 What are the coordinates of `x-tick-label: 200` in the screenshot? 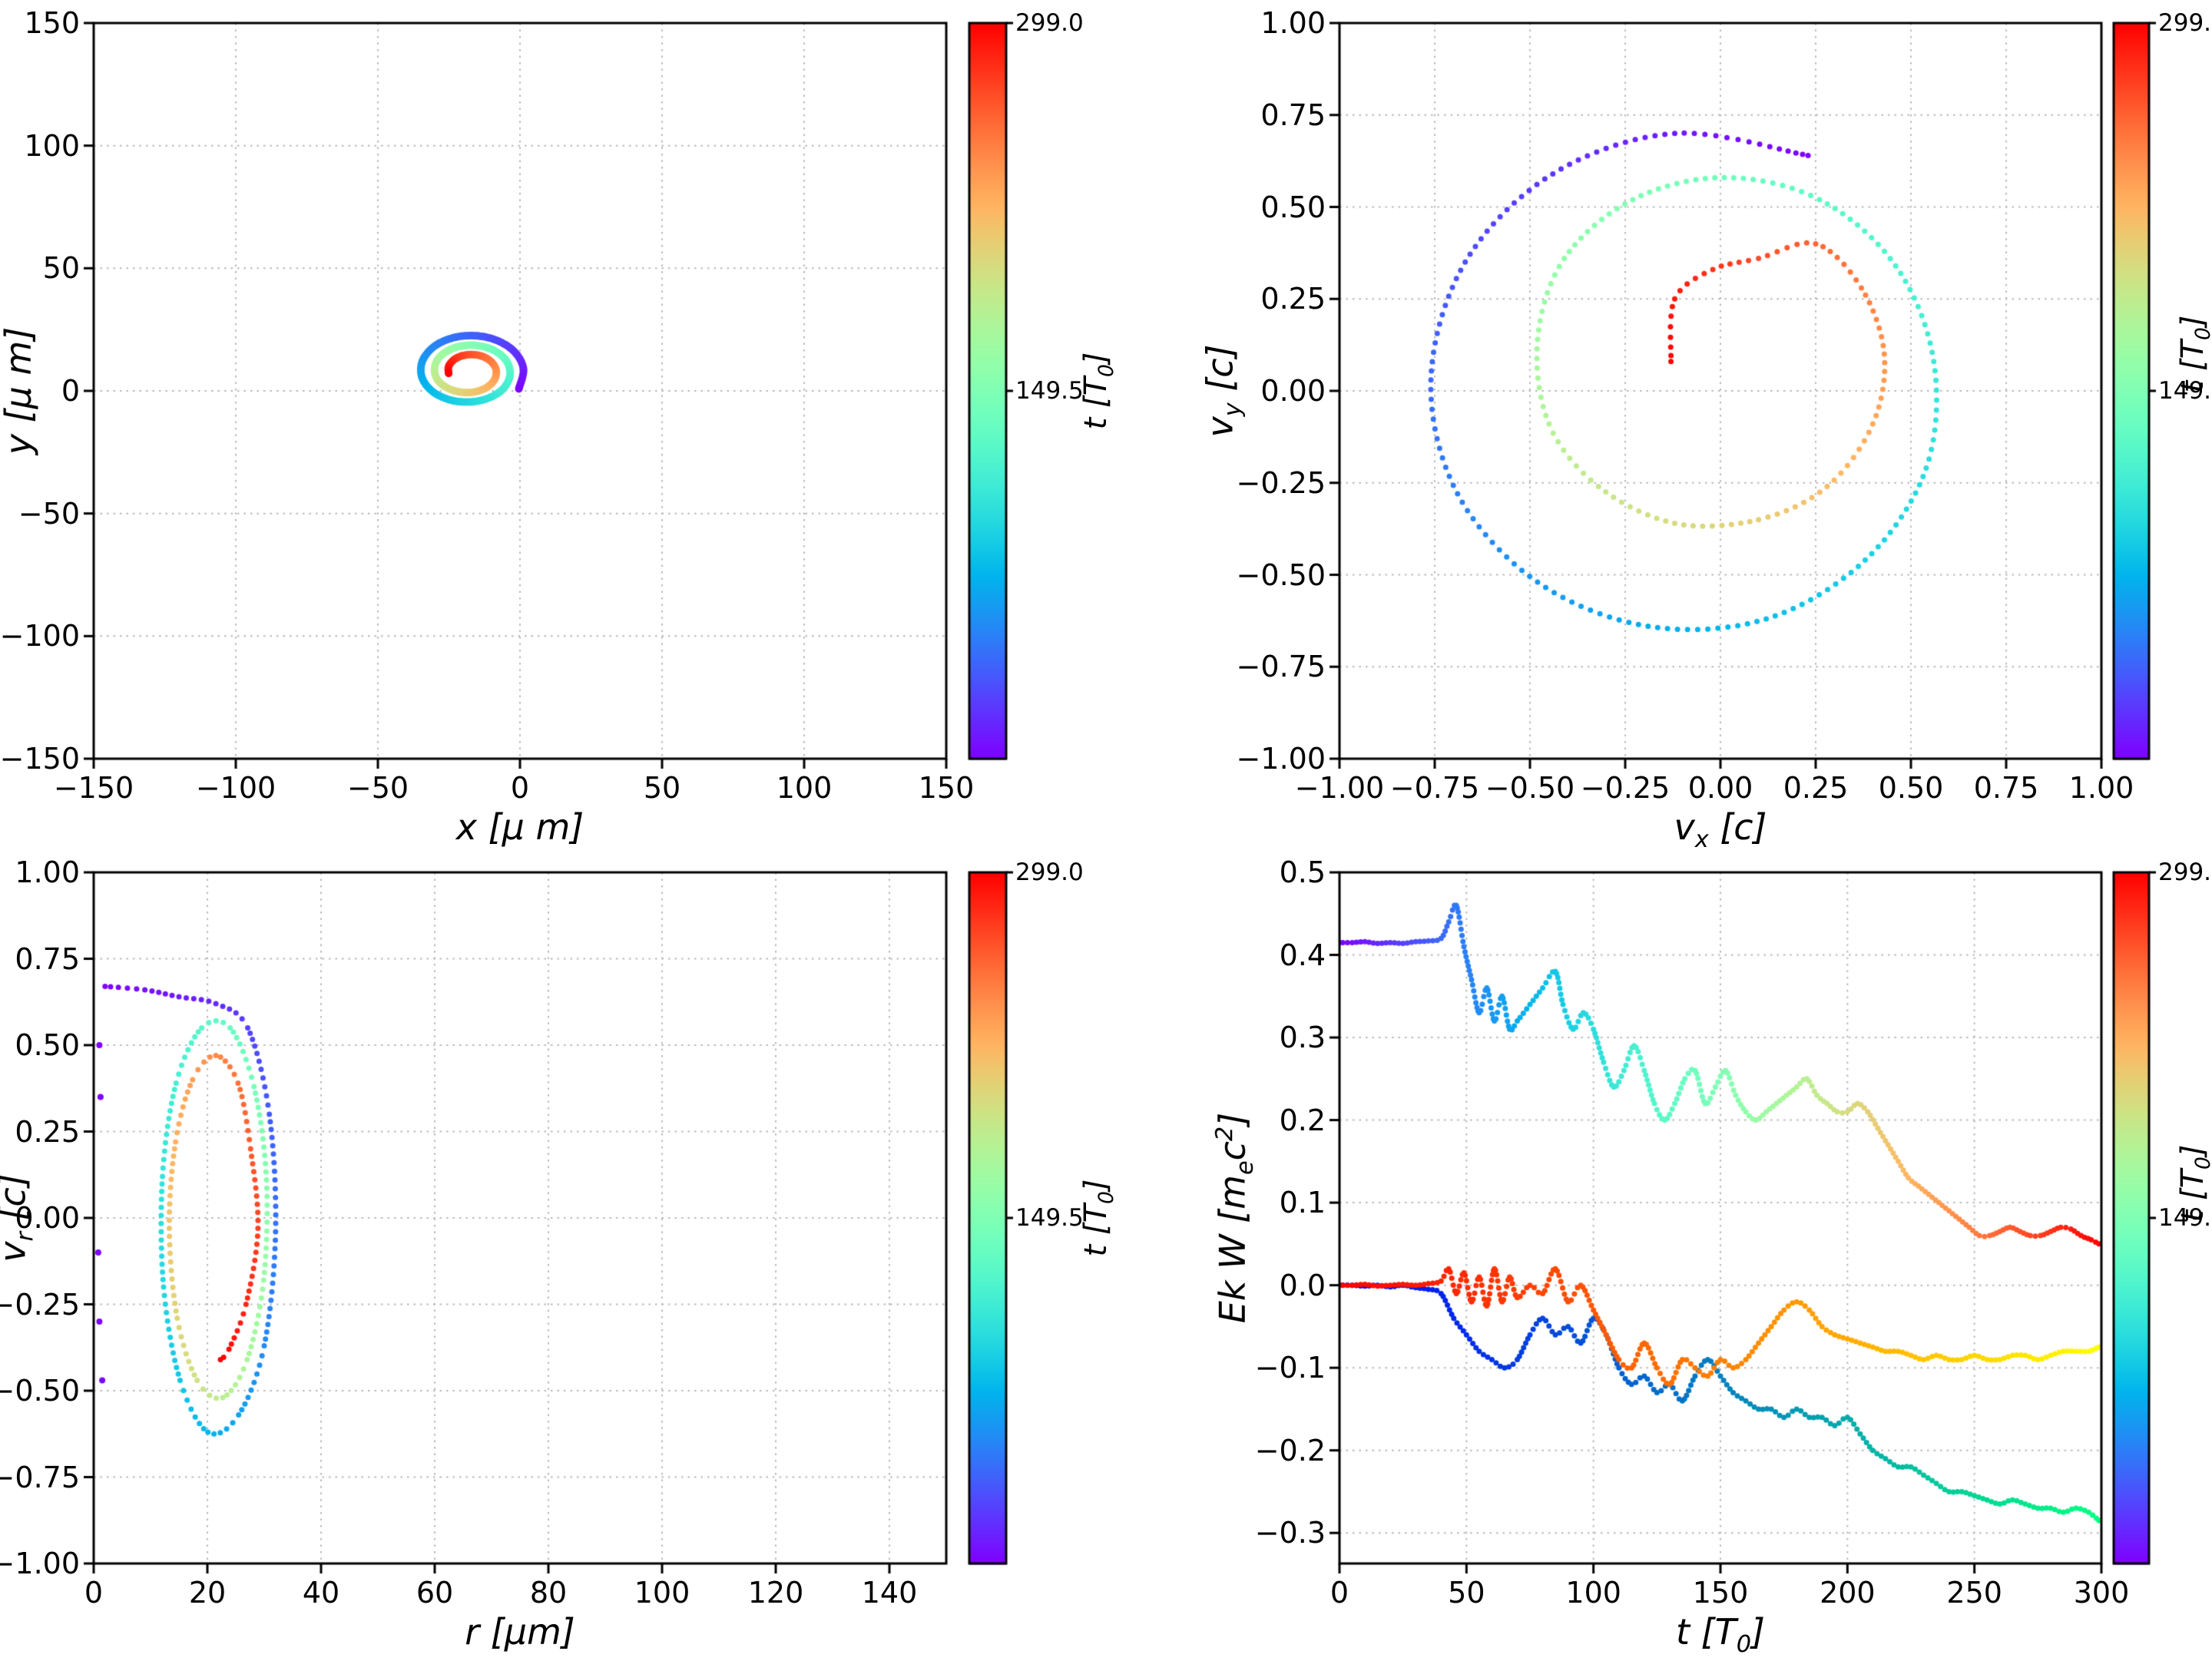 It's located at (1848, 1593).